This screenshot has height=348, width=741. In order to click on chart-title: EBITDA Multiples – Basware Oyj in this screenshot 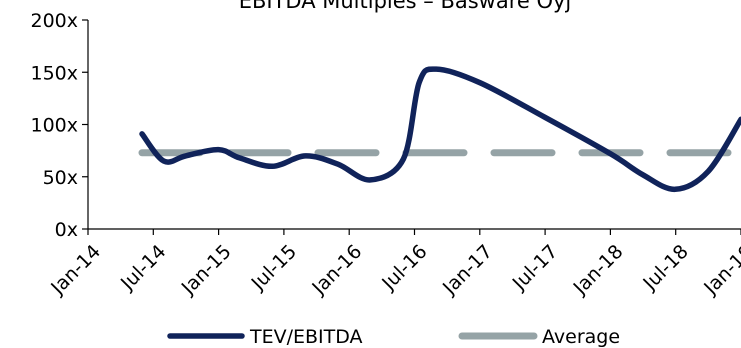, I will do `click(405, 6)`.